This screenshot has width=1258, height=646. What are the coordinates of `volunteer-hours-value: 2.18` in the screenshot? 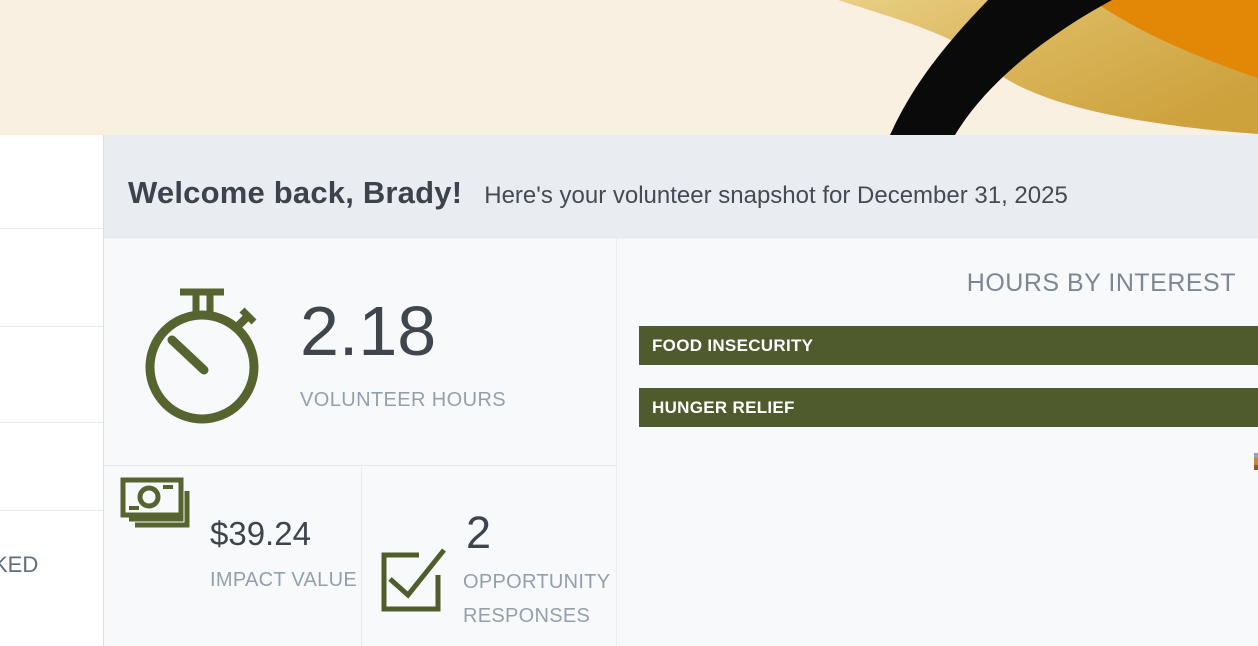 It's located at (368, 331).